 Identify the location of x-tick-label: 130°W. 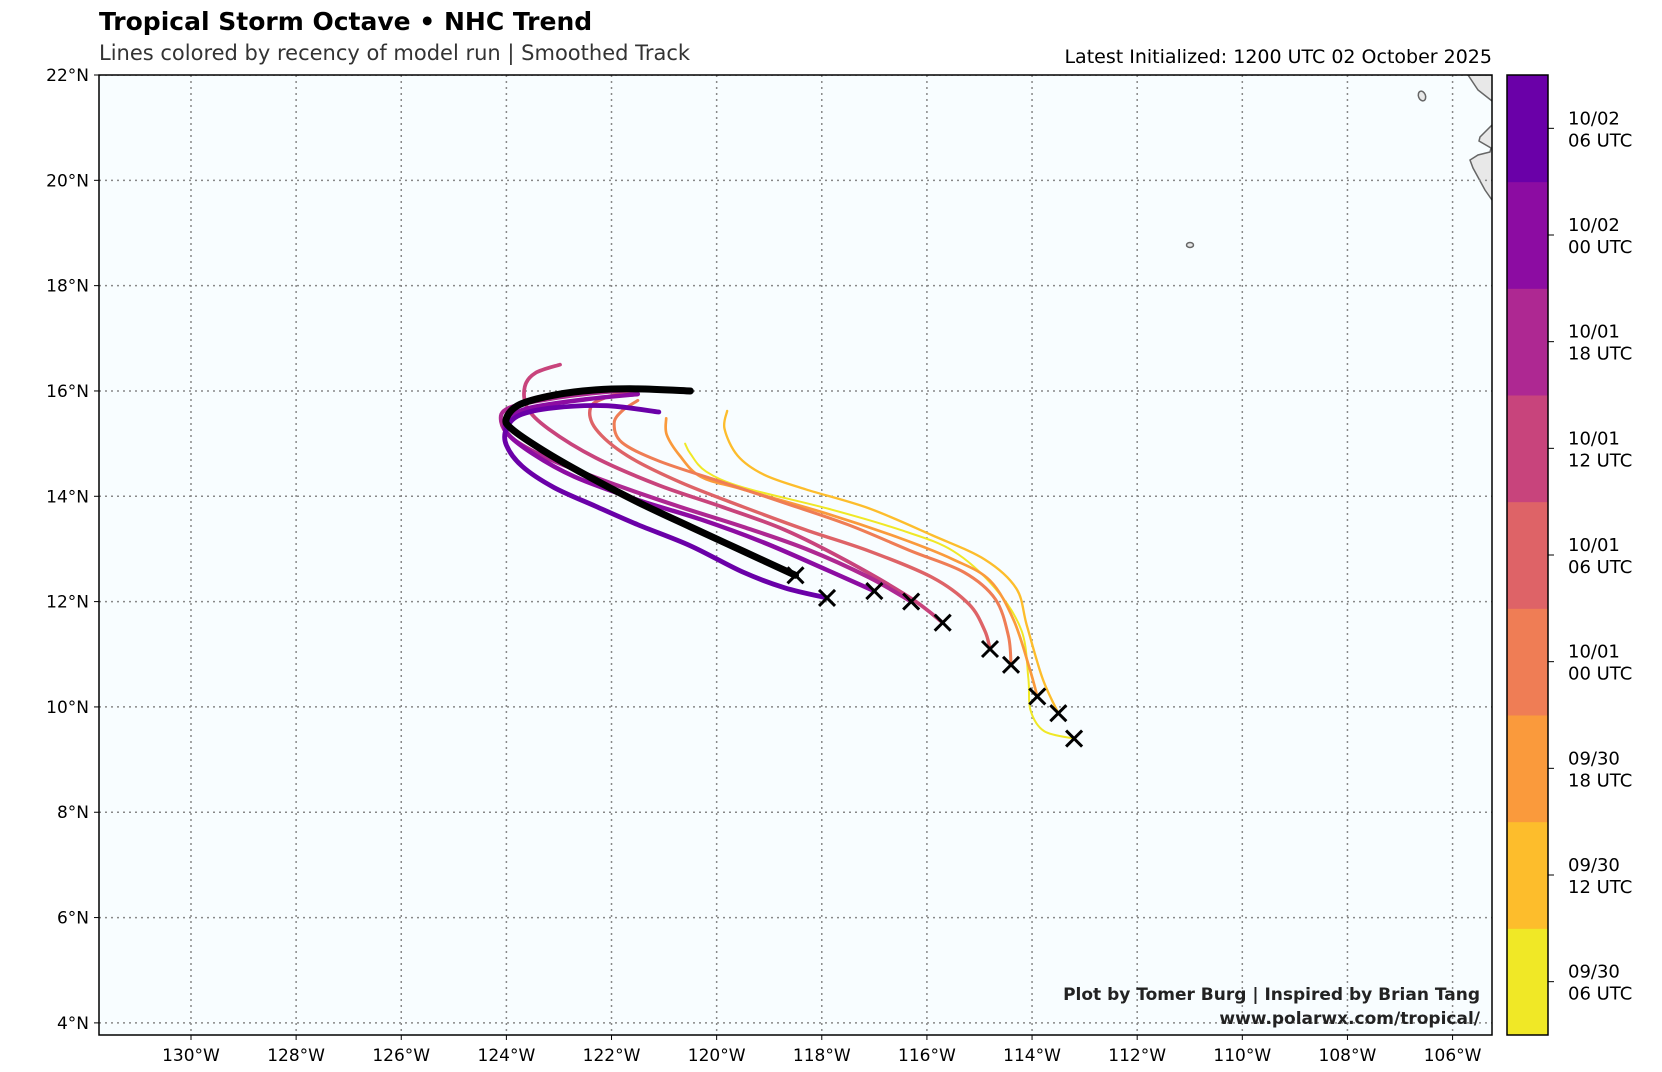
(191, 1056).